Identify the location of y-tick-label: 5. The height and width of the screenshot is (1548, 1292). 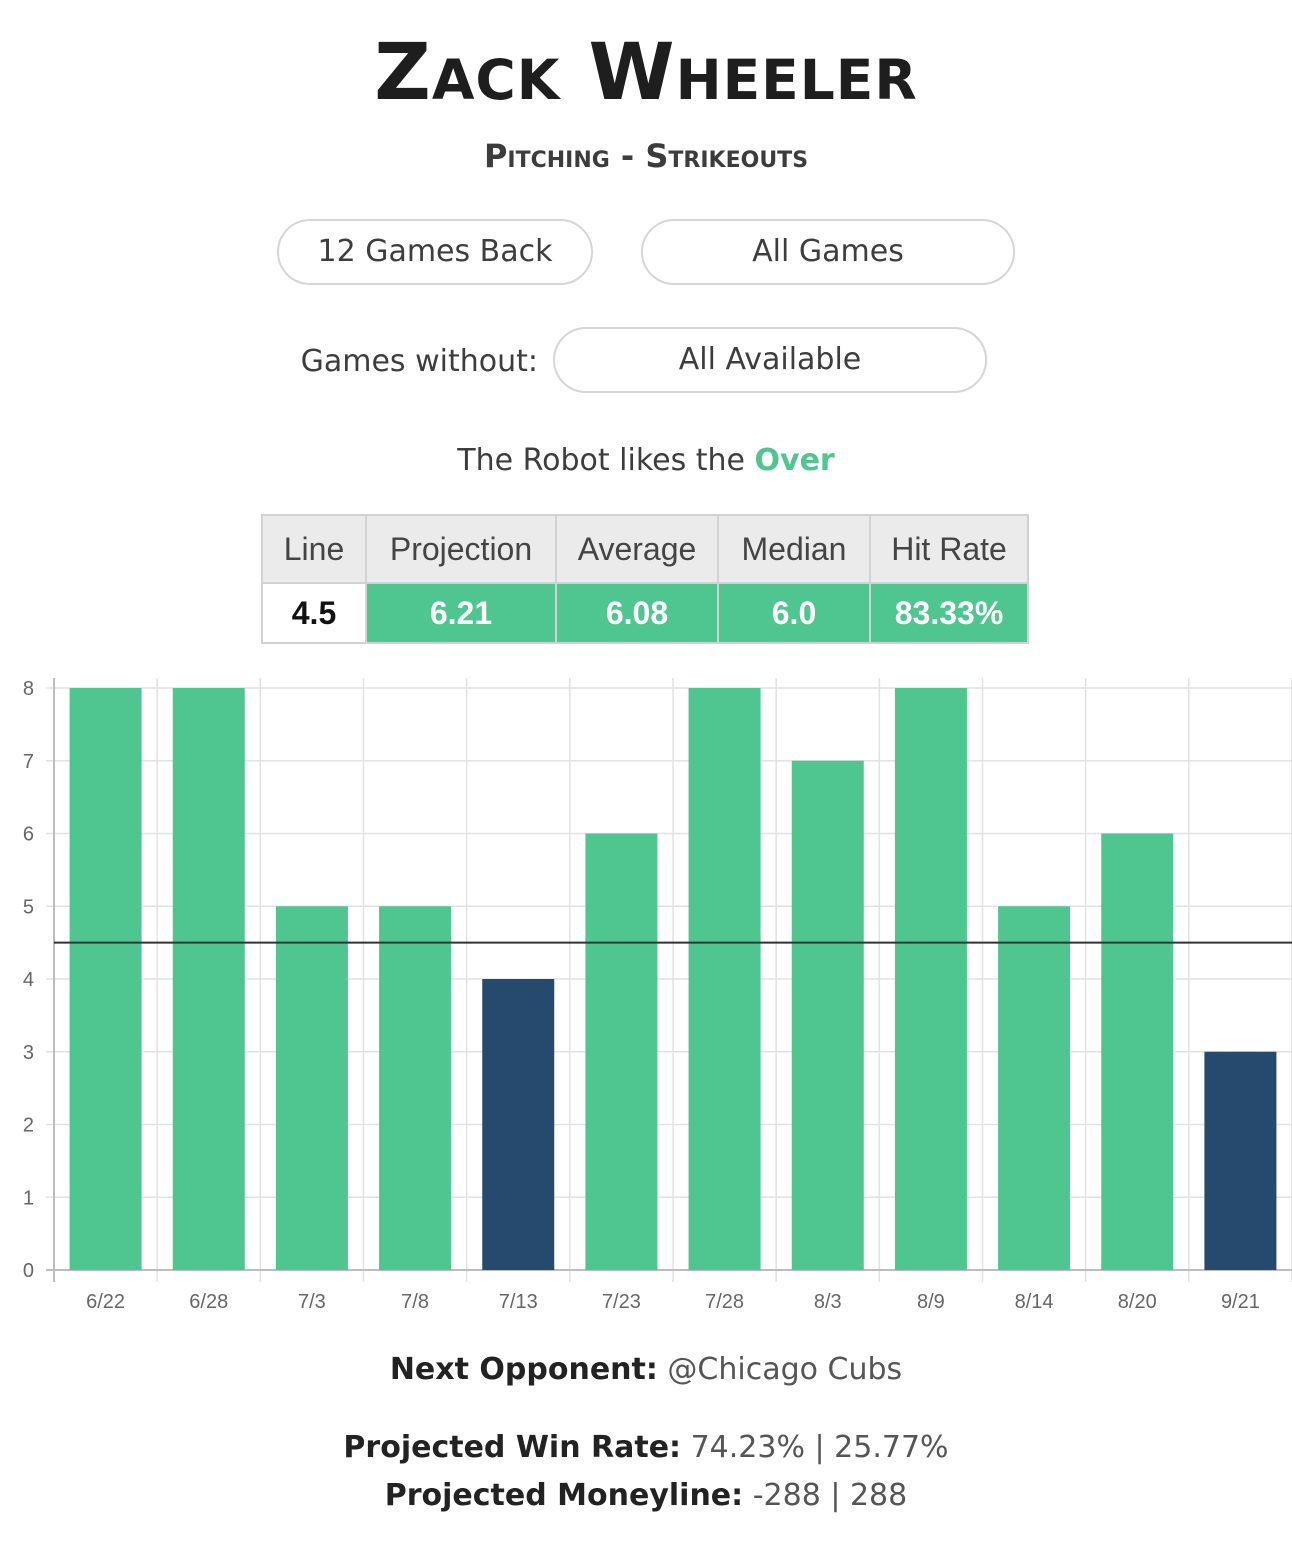
(28, 907).